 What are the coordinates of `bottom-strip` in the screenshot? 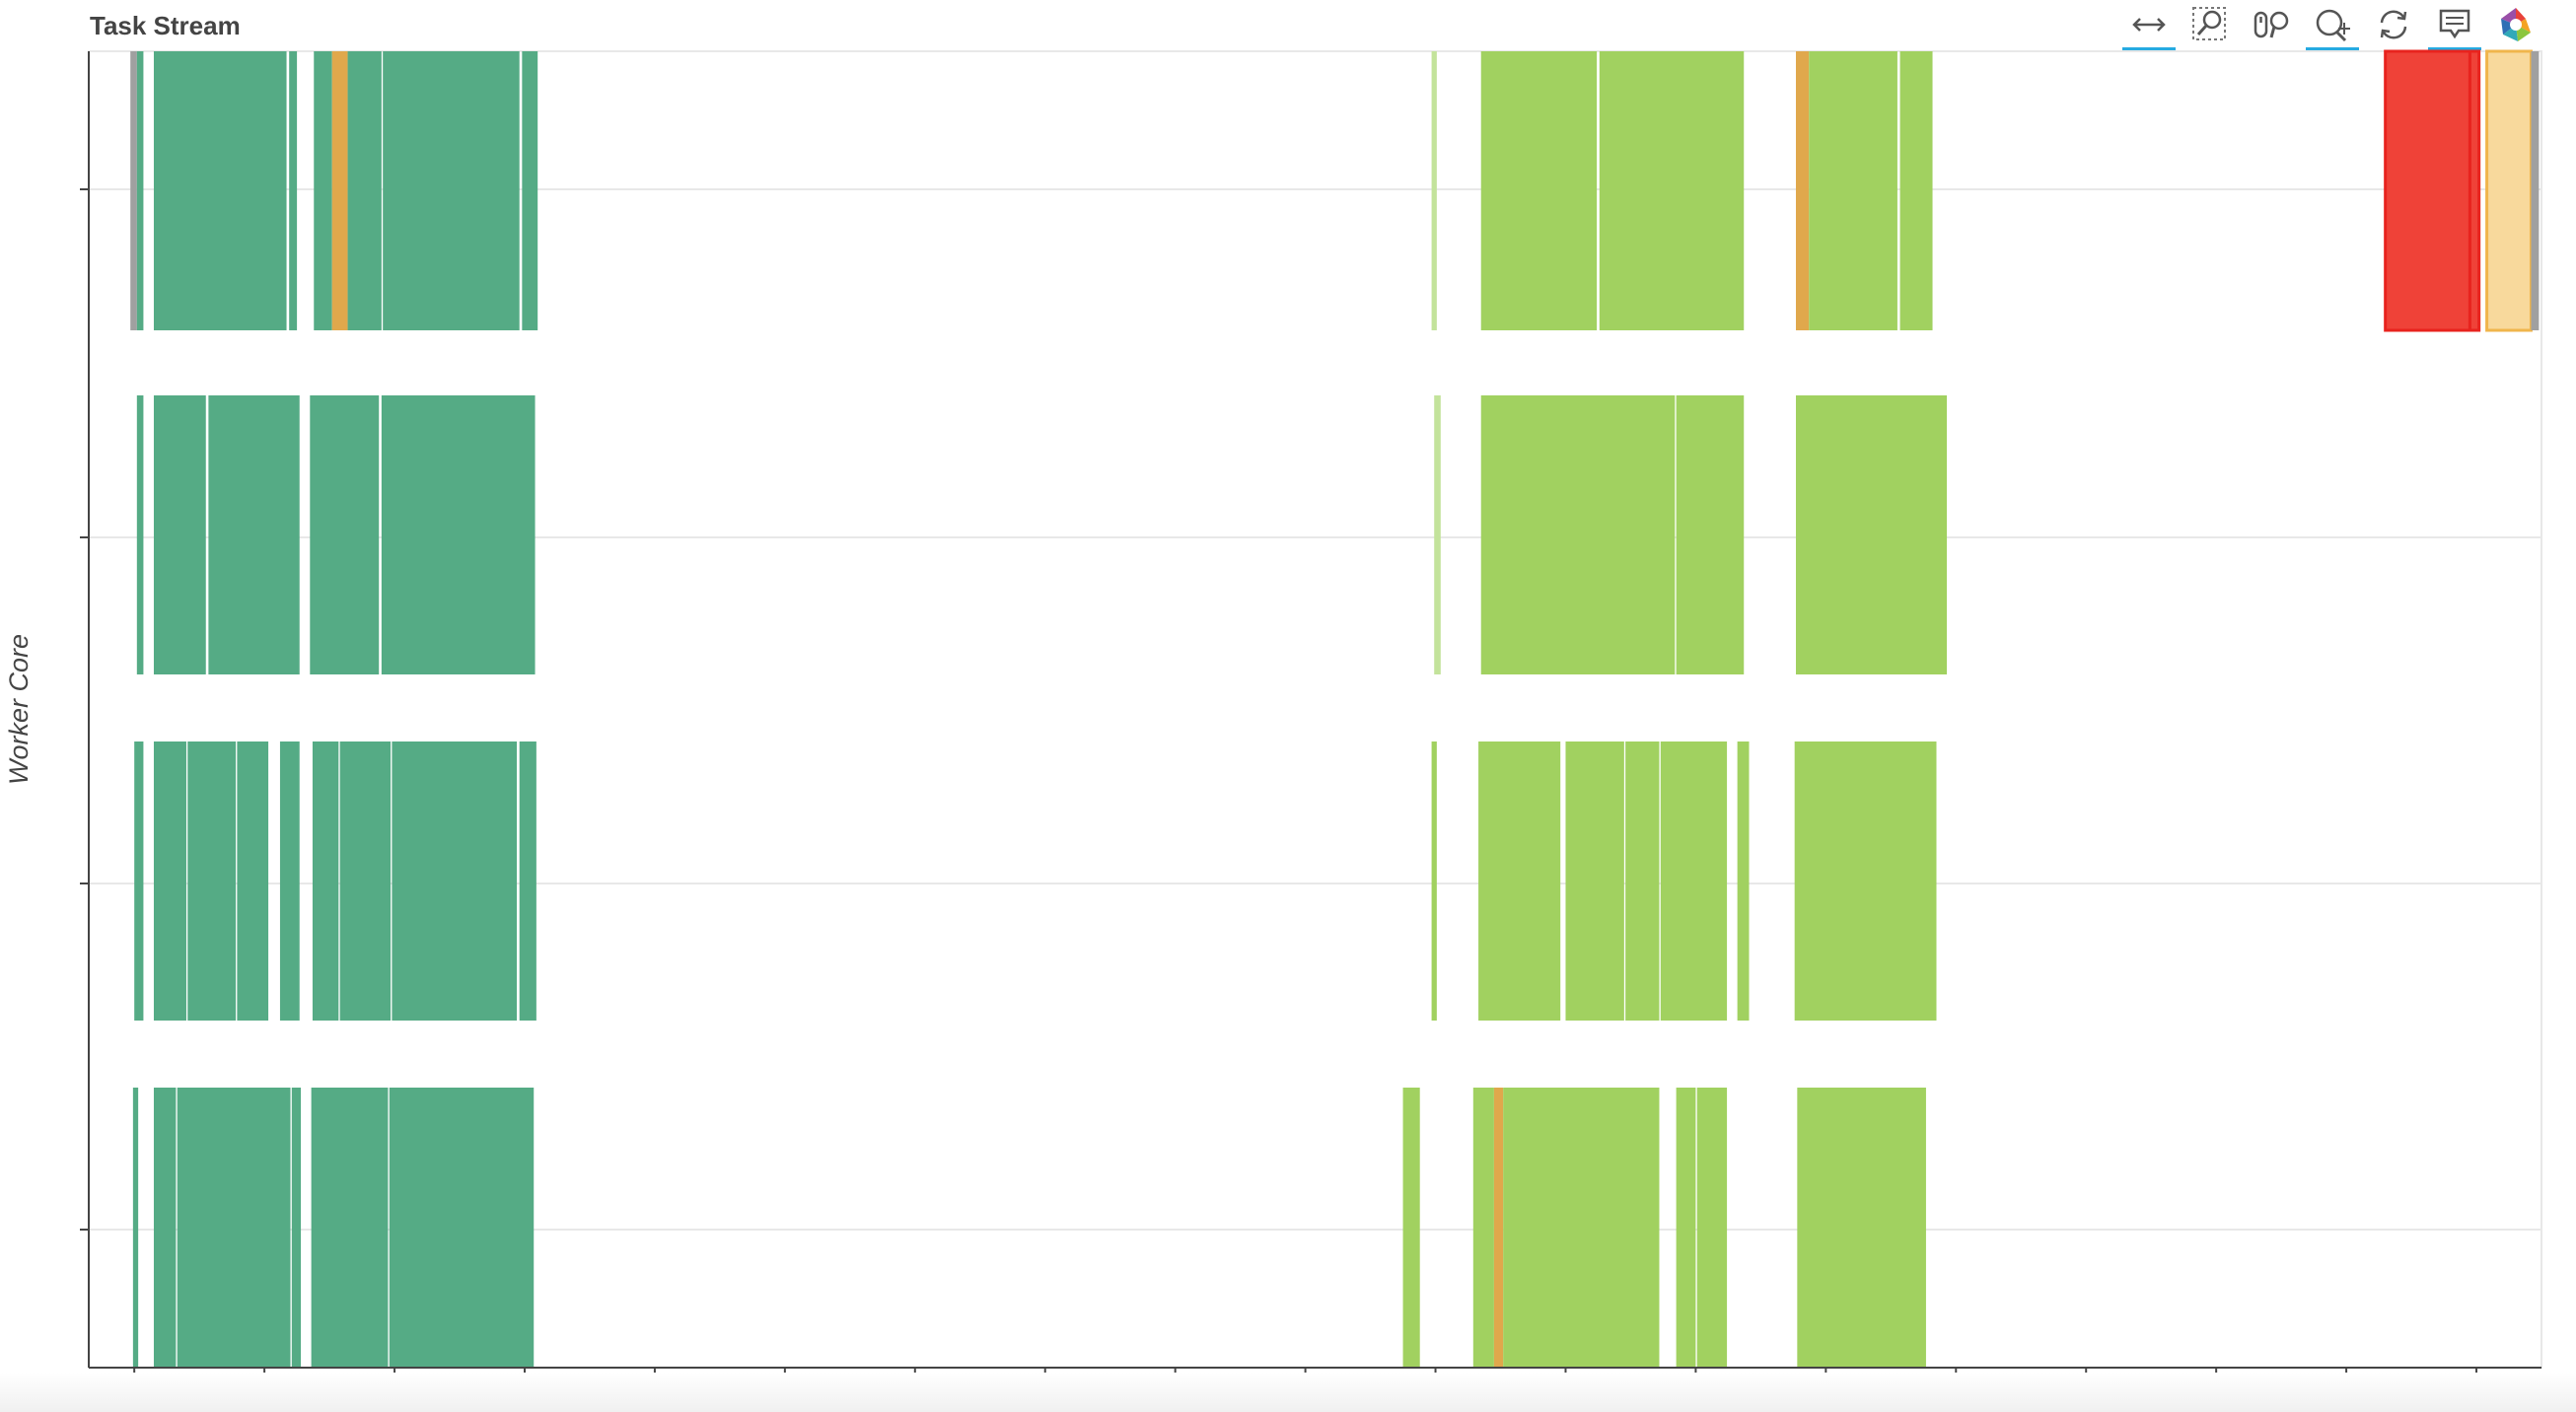 It's located at (1288, 1392).